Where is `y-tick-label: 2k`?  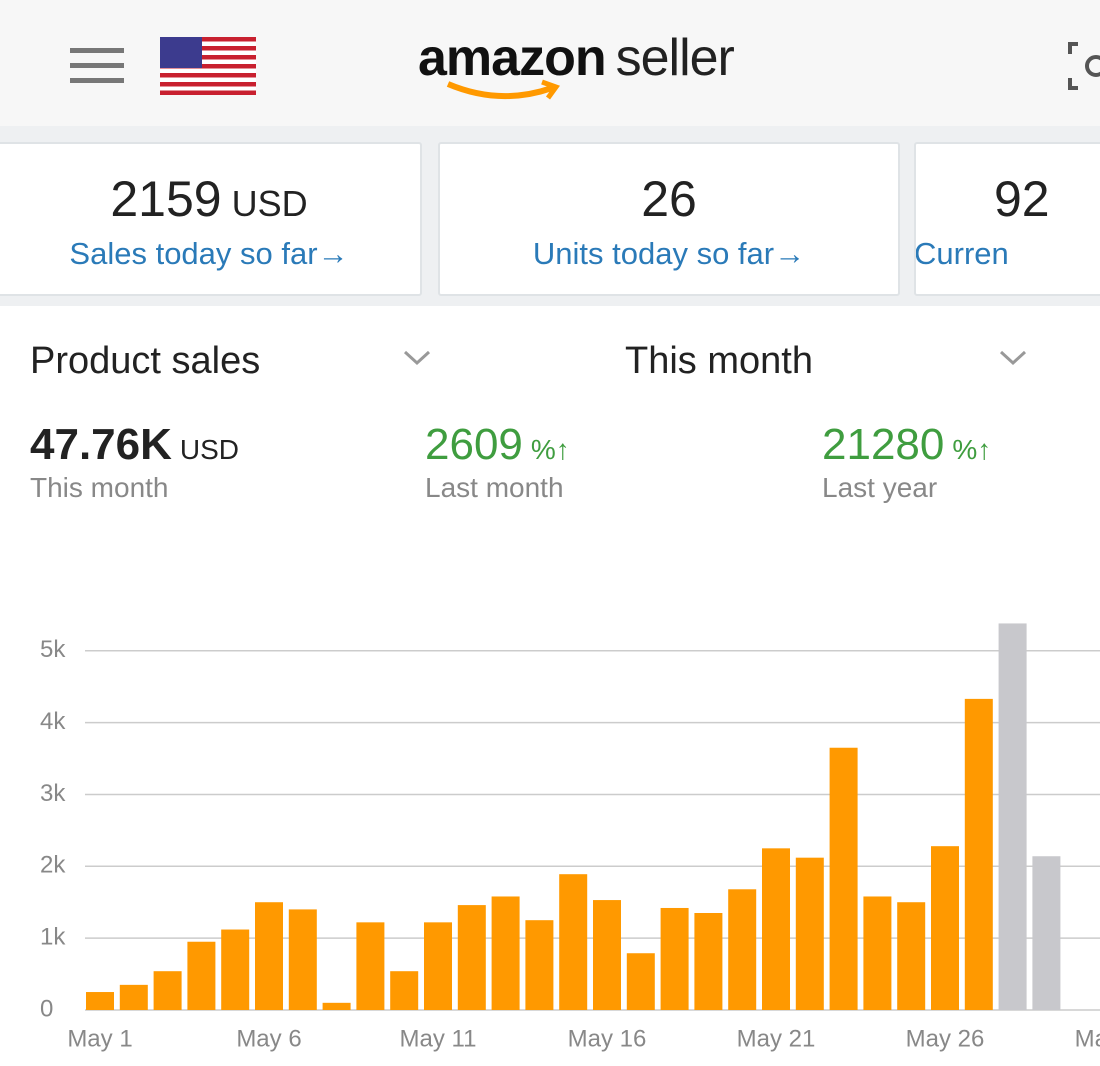 y-tick-label: 2k is located at coordinates (53, 865).